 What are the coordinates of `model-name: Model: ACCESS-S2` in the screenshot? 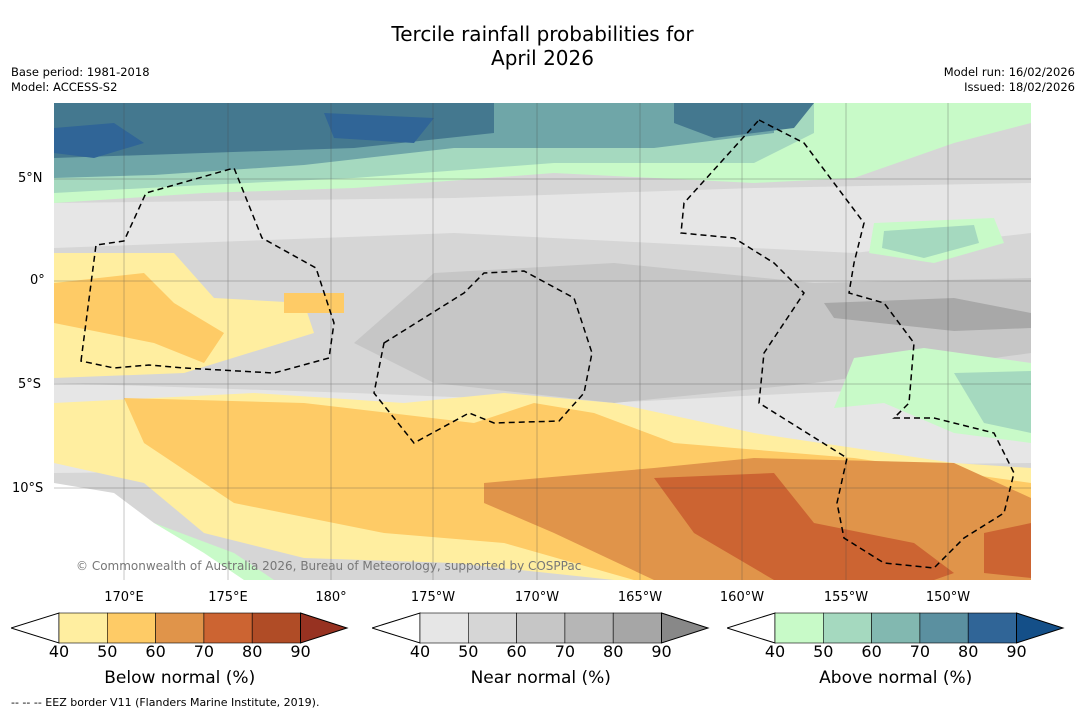 It's located at (64, 87).